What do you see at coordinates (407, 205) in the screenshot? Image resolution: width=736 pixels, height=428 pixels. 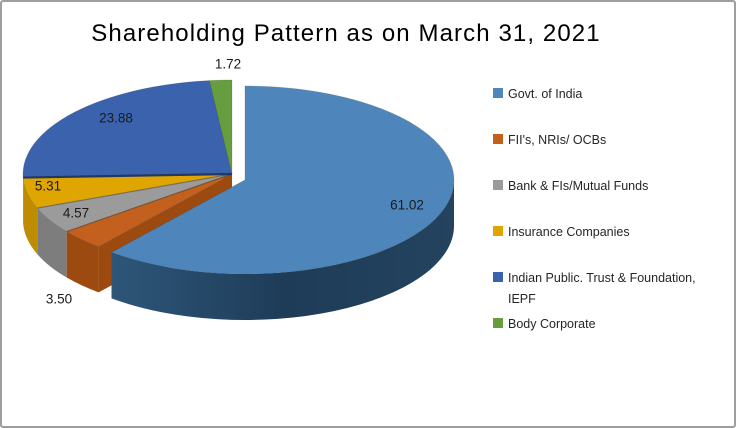 I see `data-label-govt-of-india: 61.02` at bounding box center [407, 205].